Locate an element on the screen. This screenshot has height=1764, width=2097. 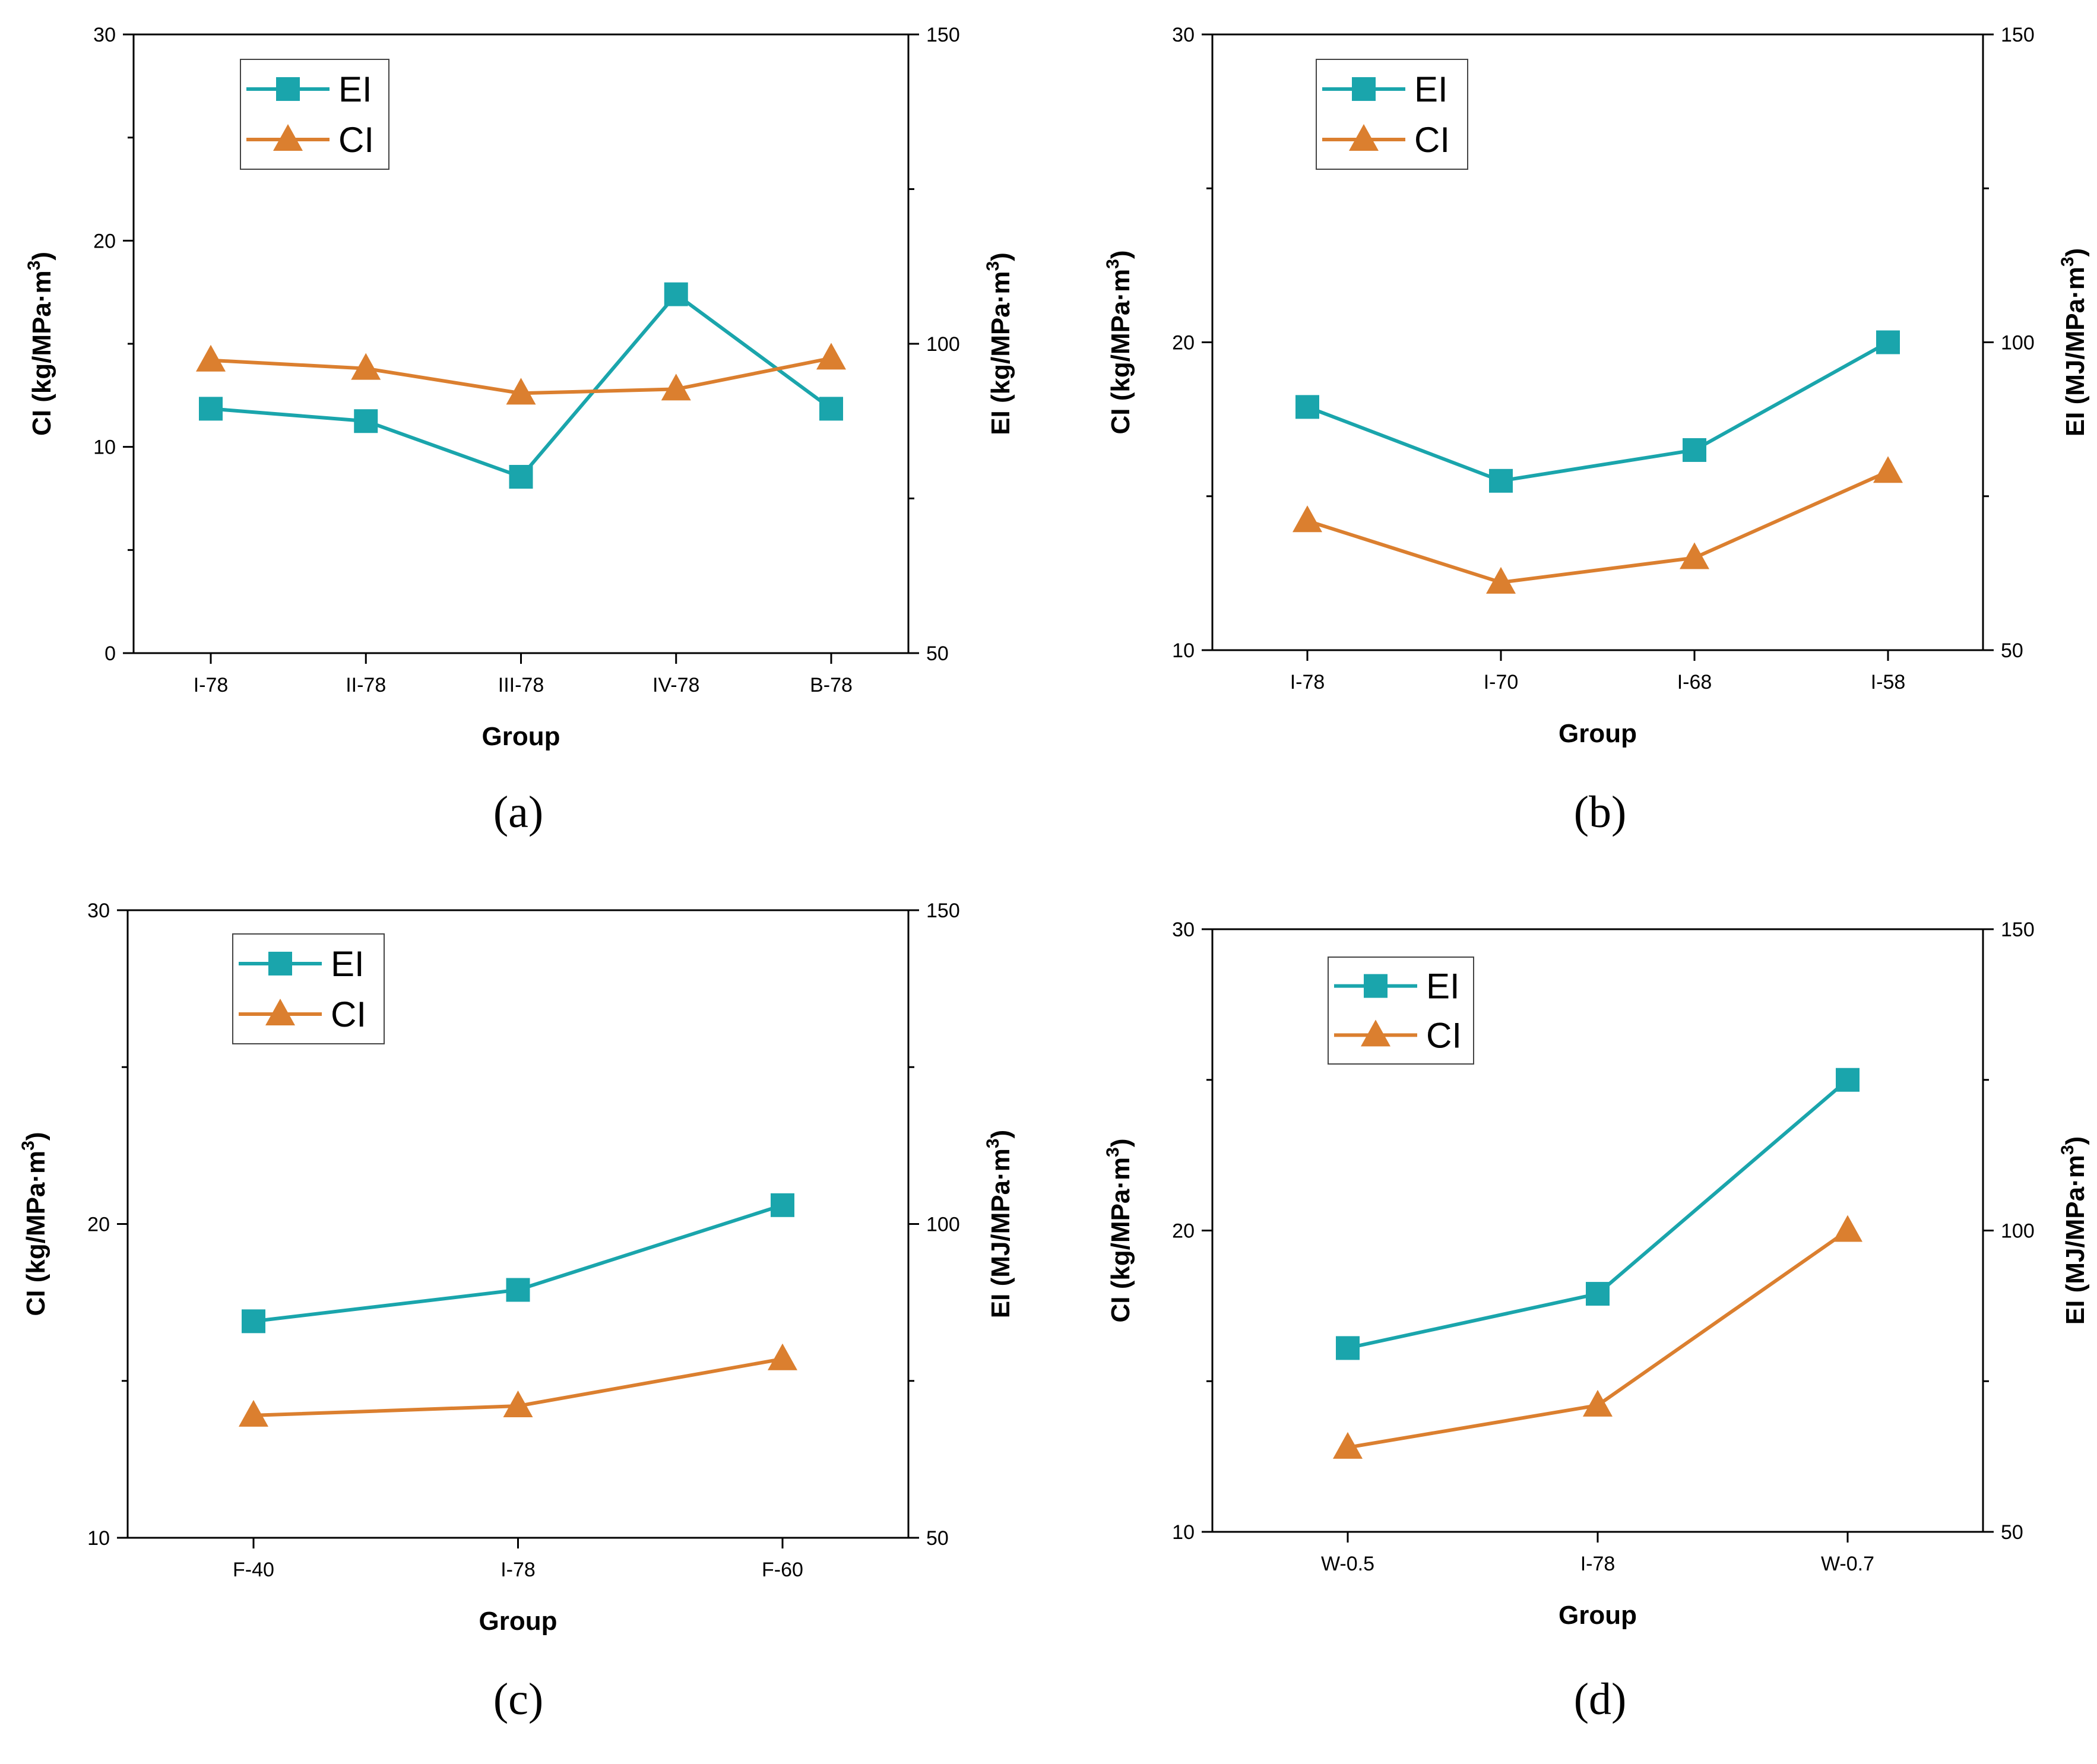
panel-label: (c) is located at coordinates (518, 1699).